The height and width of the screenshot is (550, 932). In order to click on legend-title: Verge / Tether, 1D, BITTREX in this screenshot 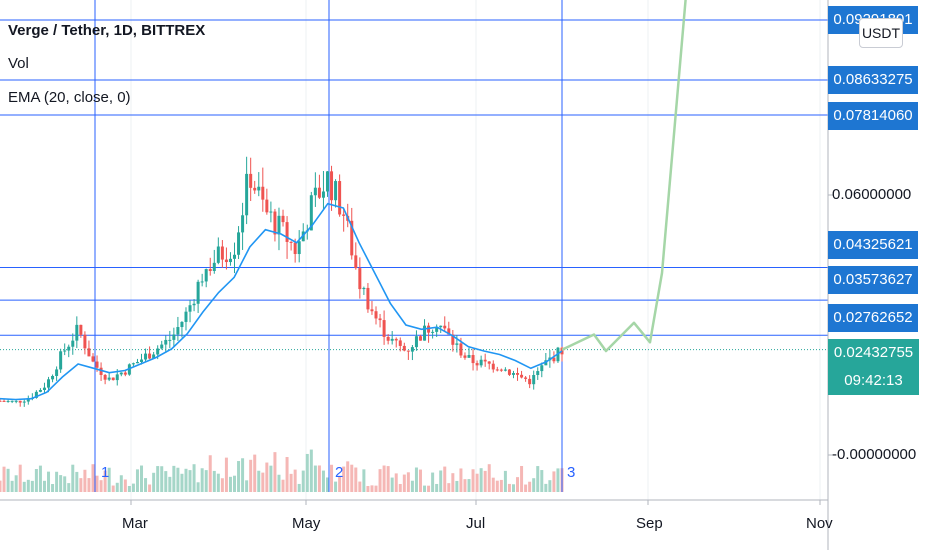, I will do `click(107, 30)`.